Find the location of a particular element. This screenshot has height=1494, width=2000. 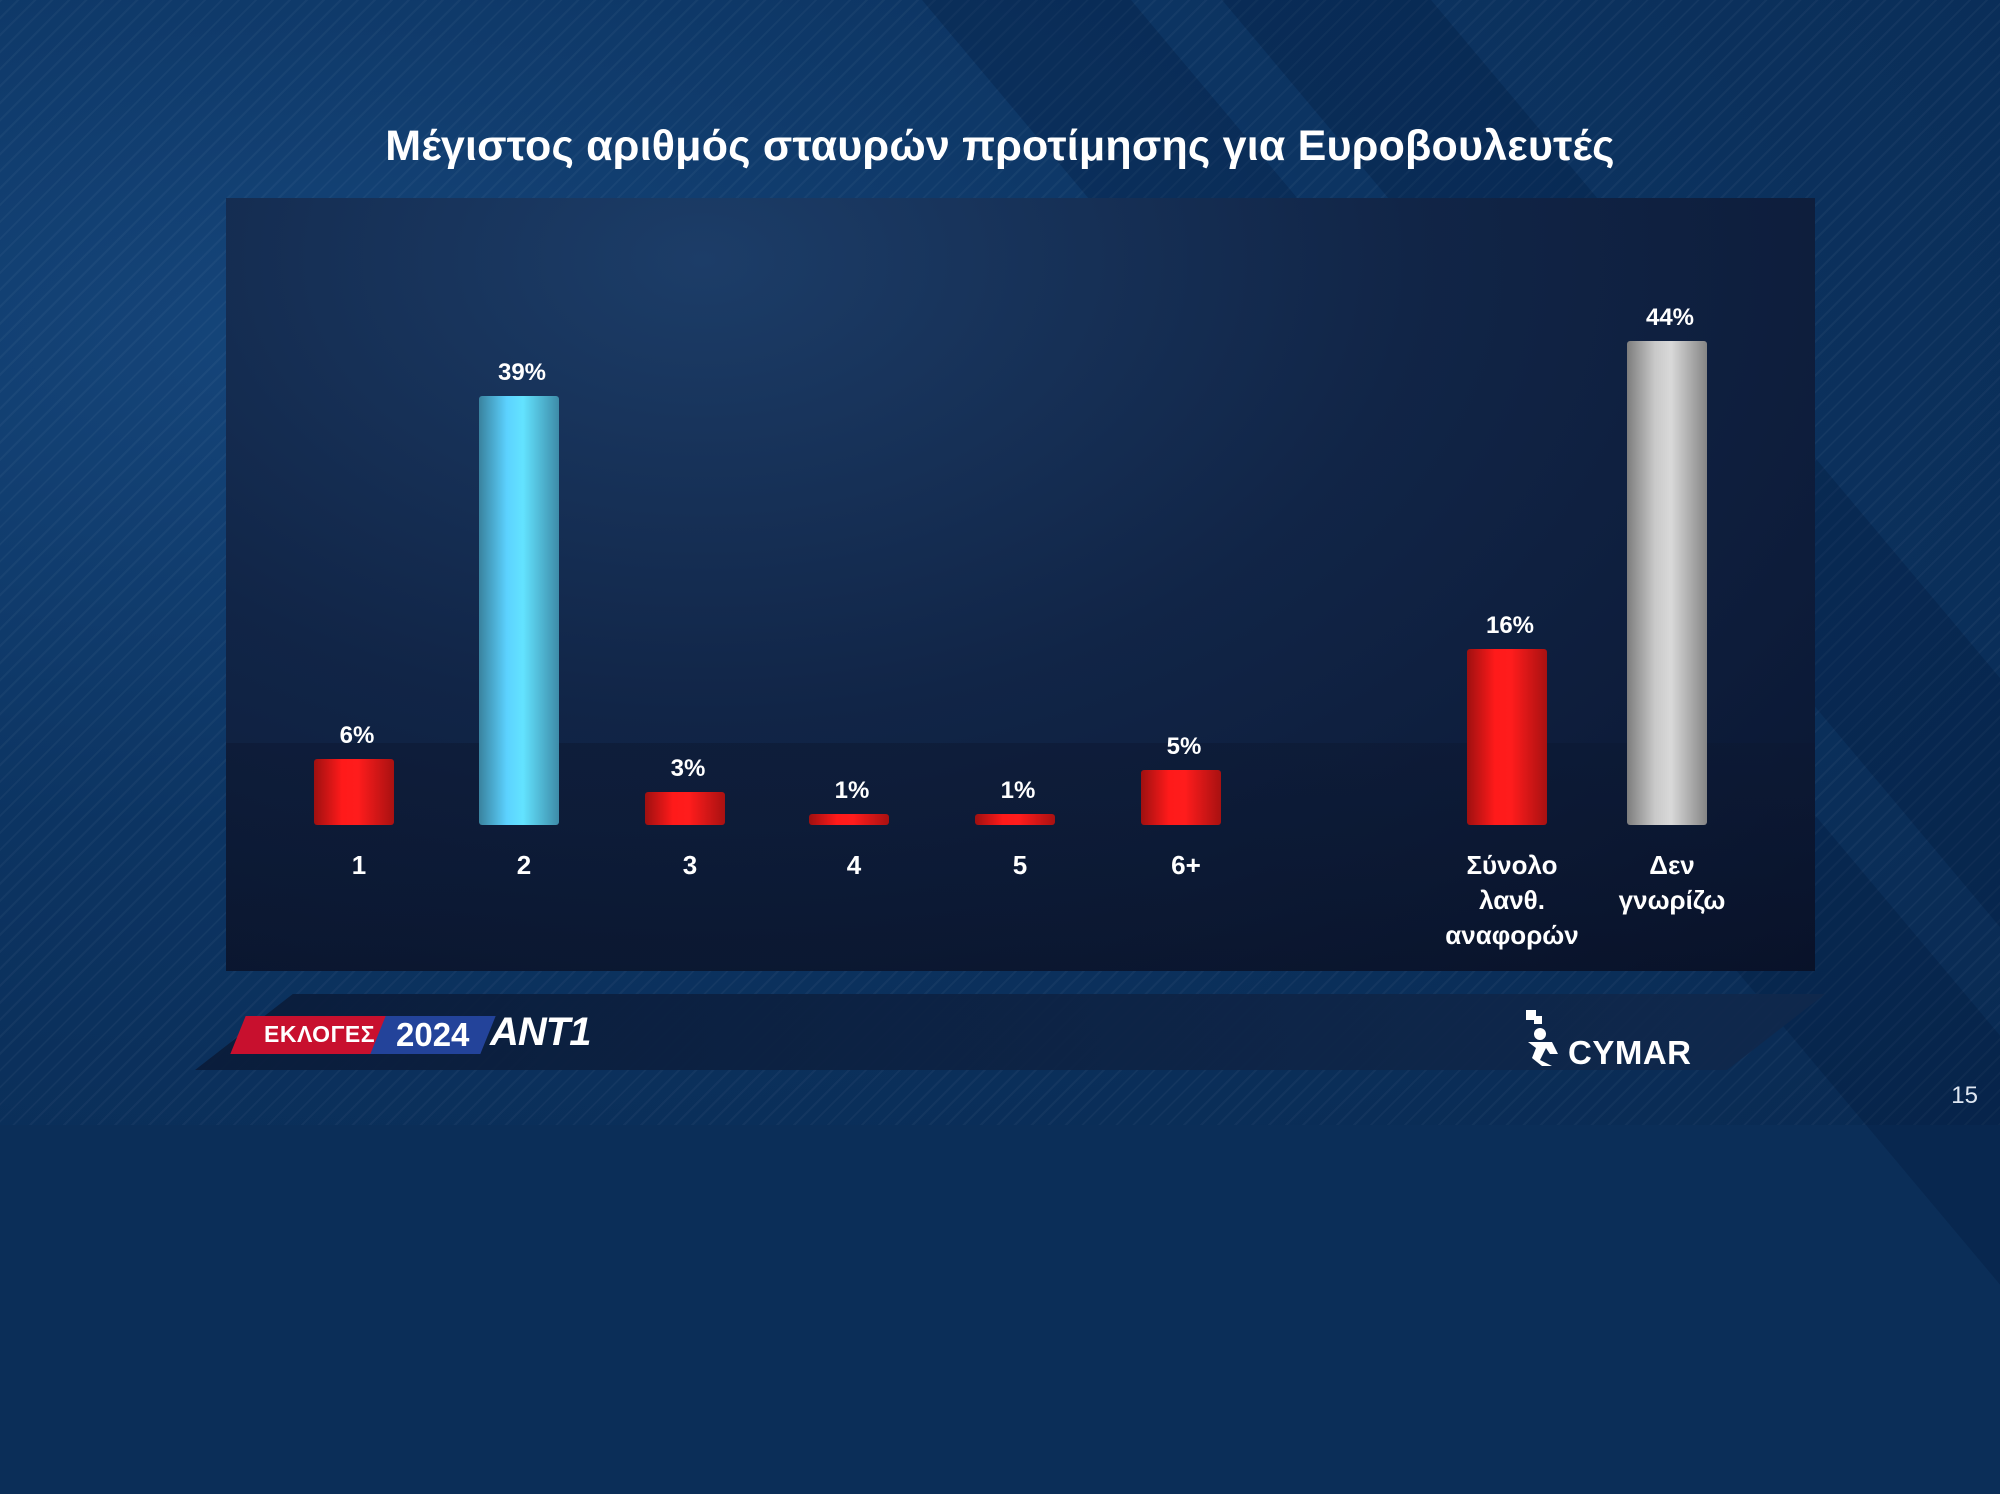

channel-logo: ANT1 is located at coordinates (540, 1032).